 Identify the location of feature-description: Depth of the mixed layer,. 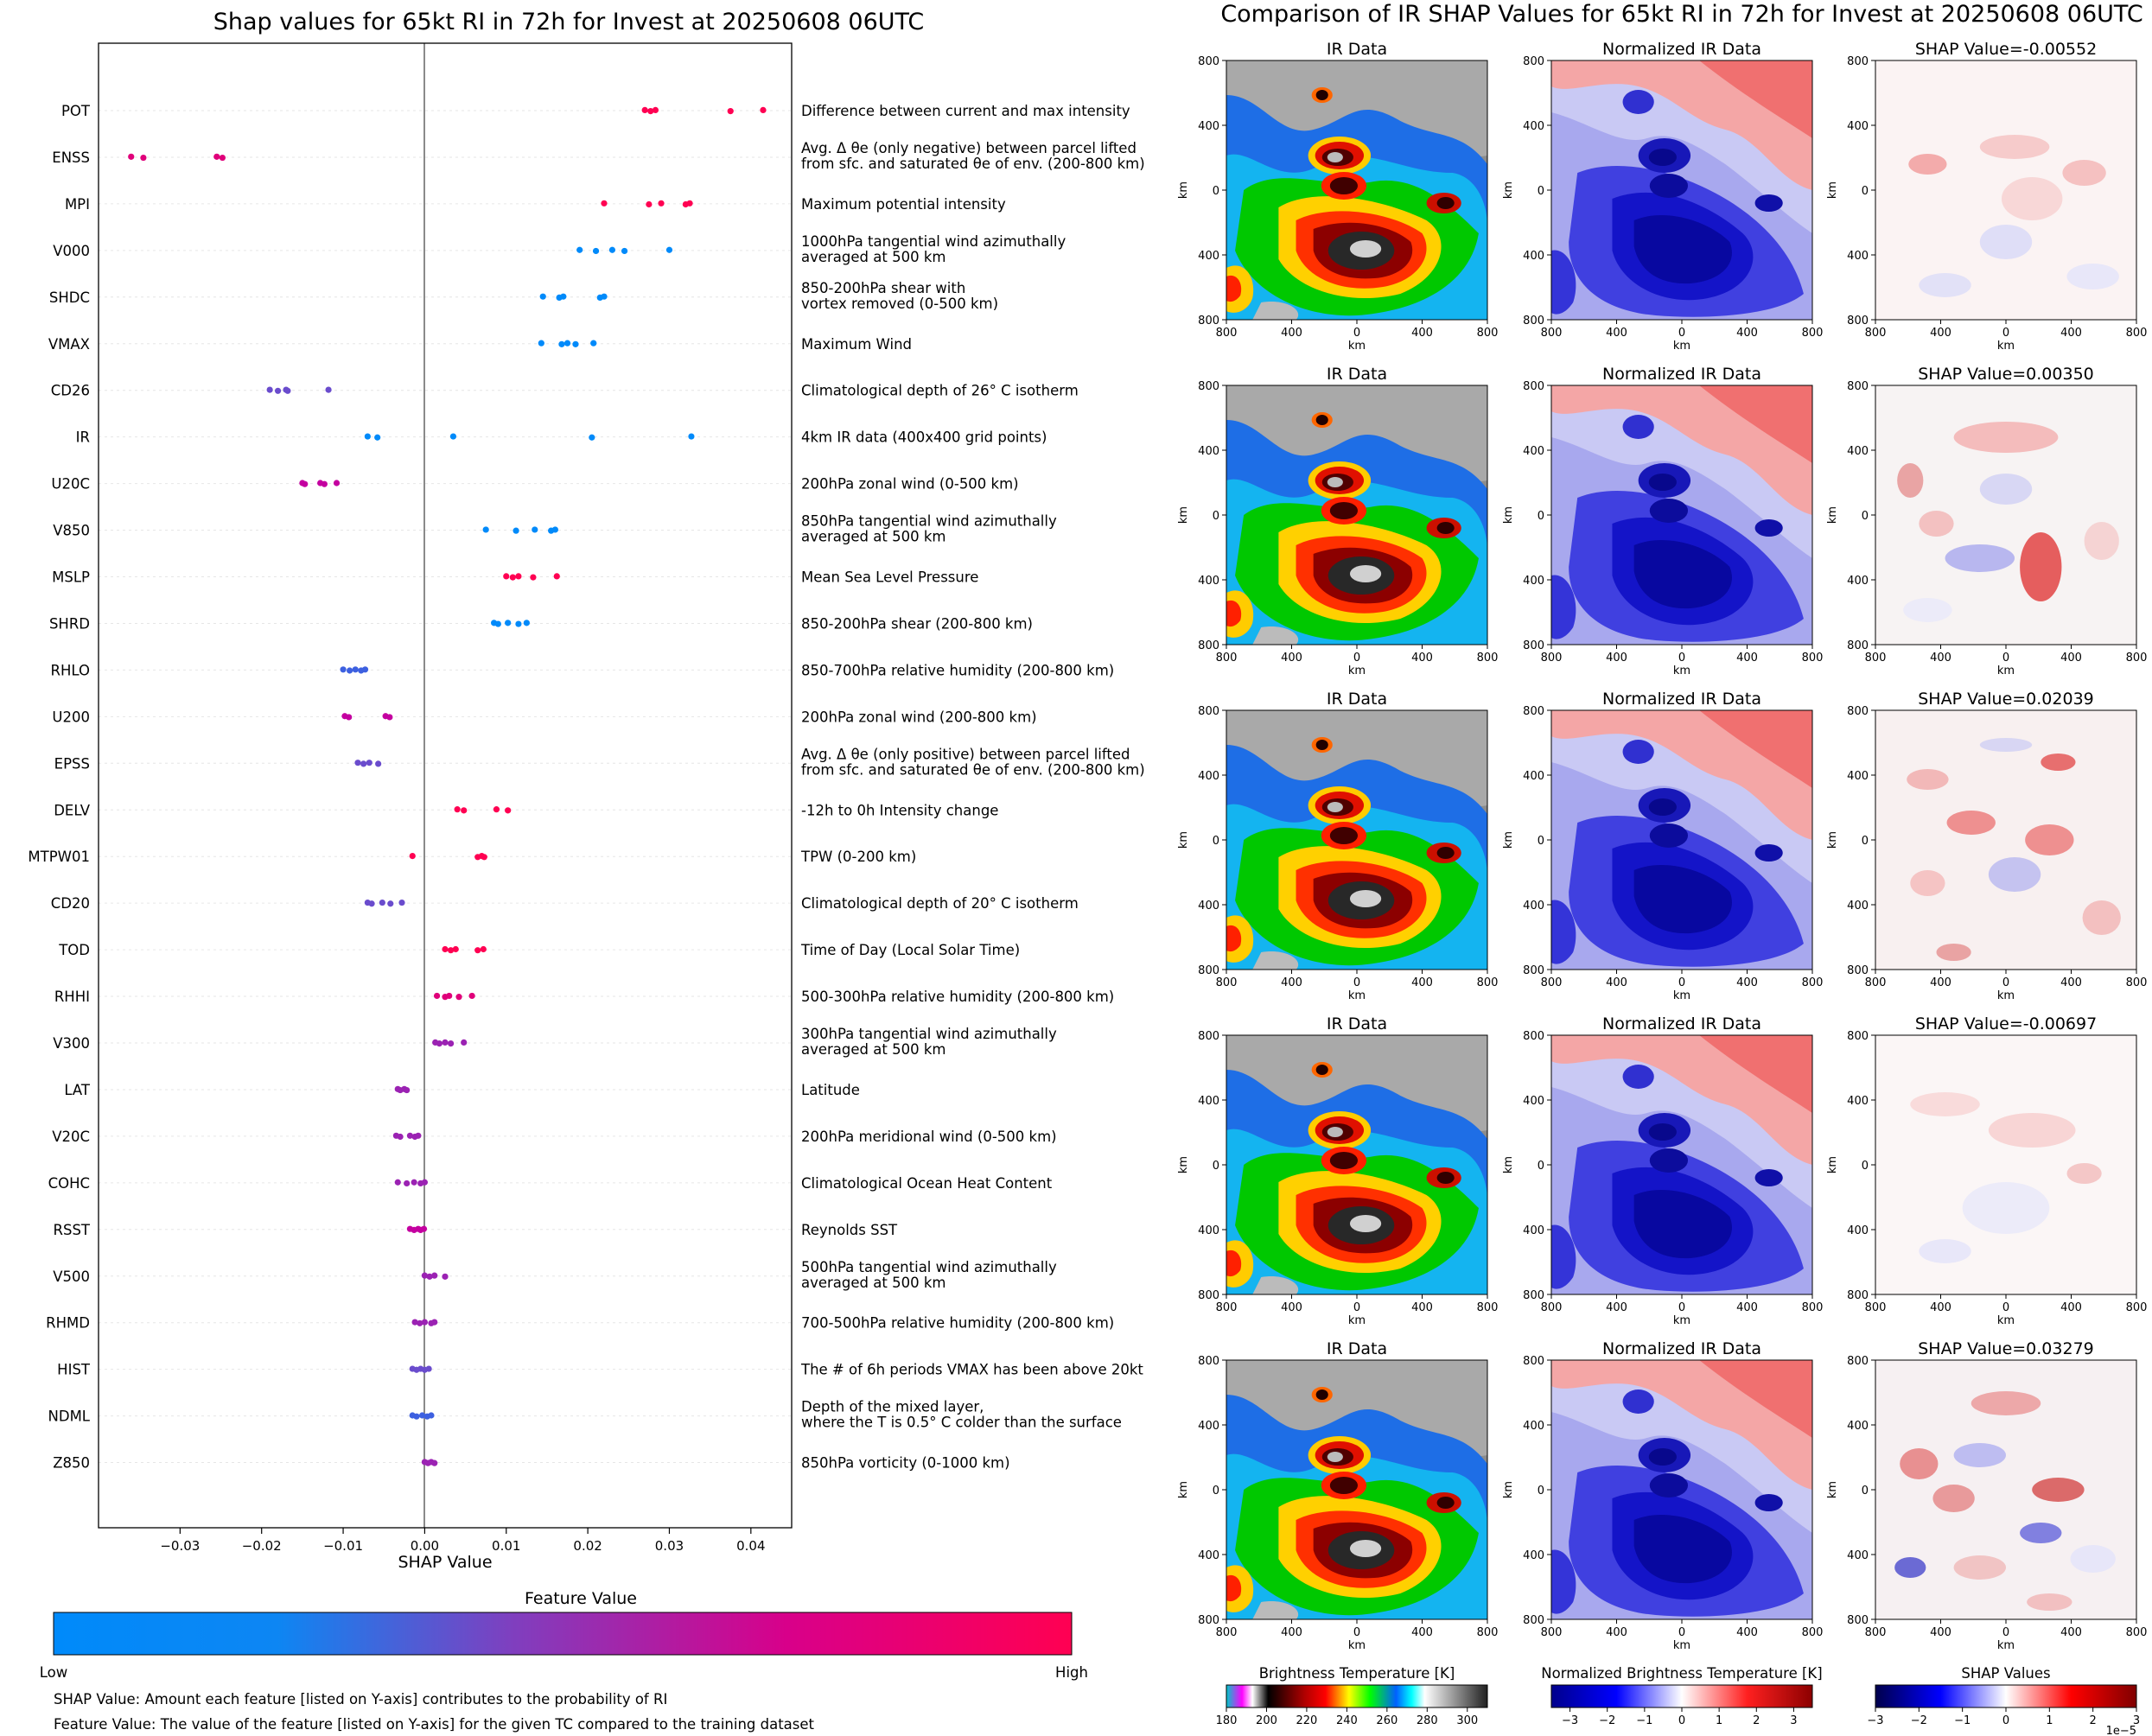
(892, 1407).